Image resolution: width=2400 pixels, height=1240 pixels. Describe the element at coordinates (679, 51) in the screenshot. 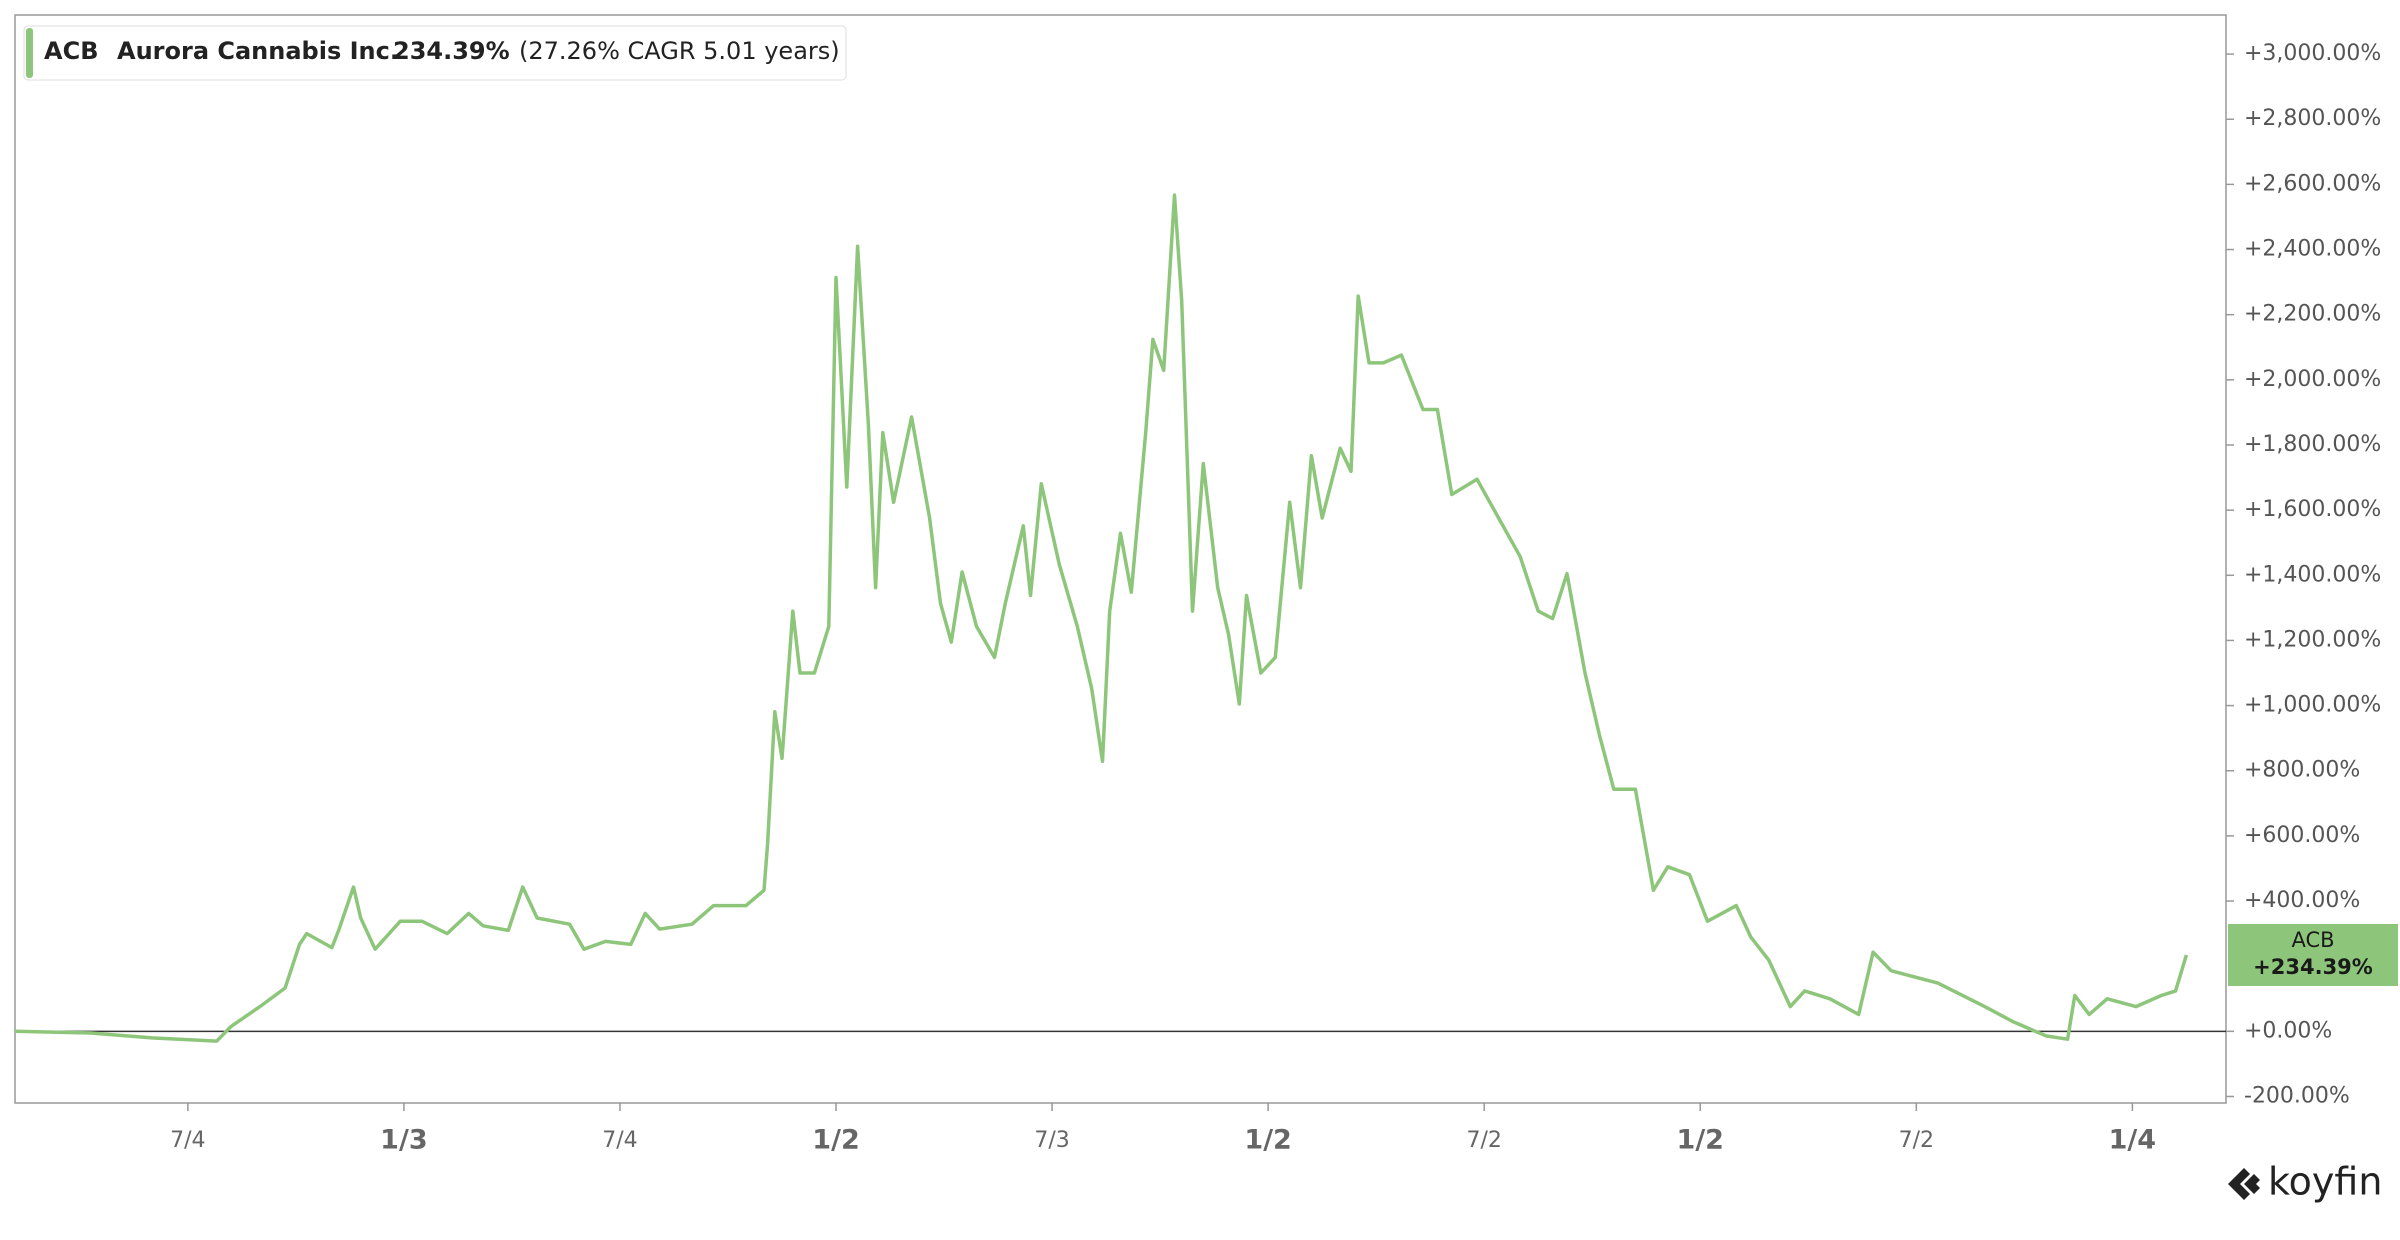

I see `legend-cagr: (27.26% CAGR 5.01 years)` at that location.